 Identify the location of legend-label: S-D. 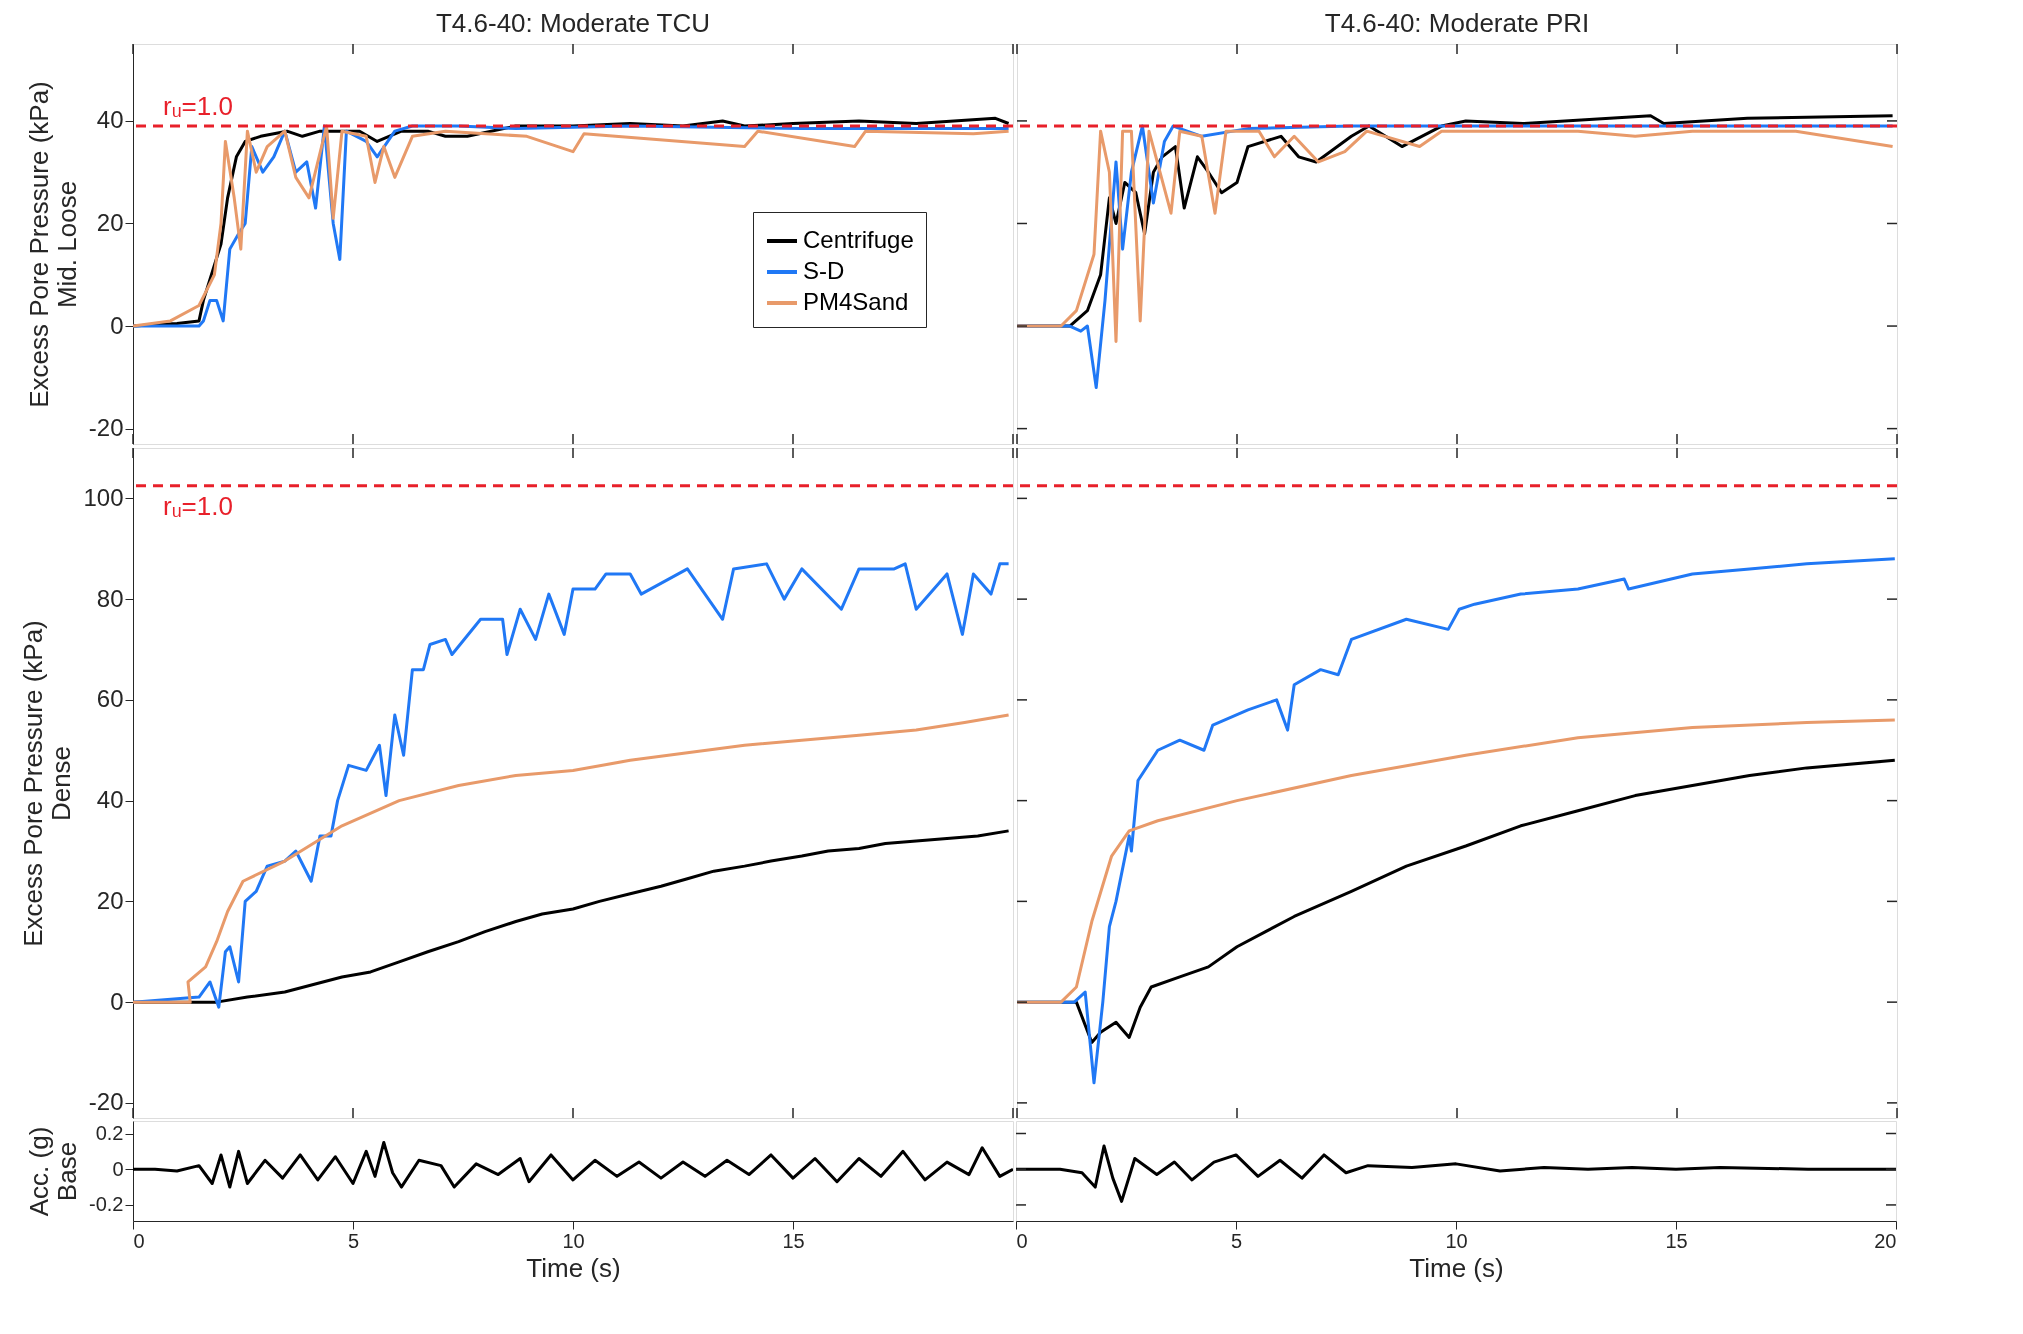
(824, 270).